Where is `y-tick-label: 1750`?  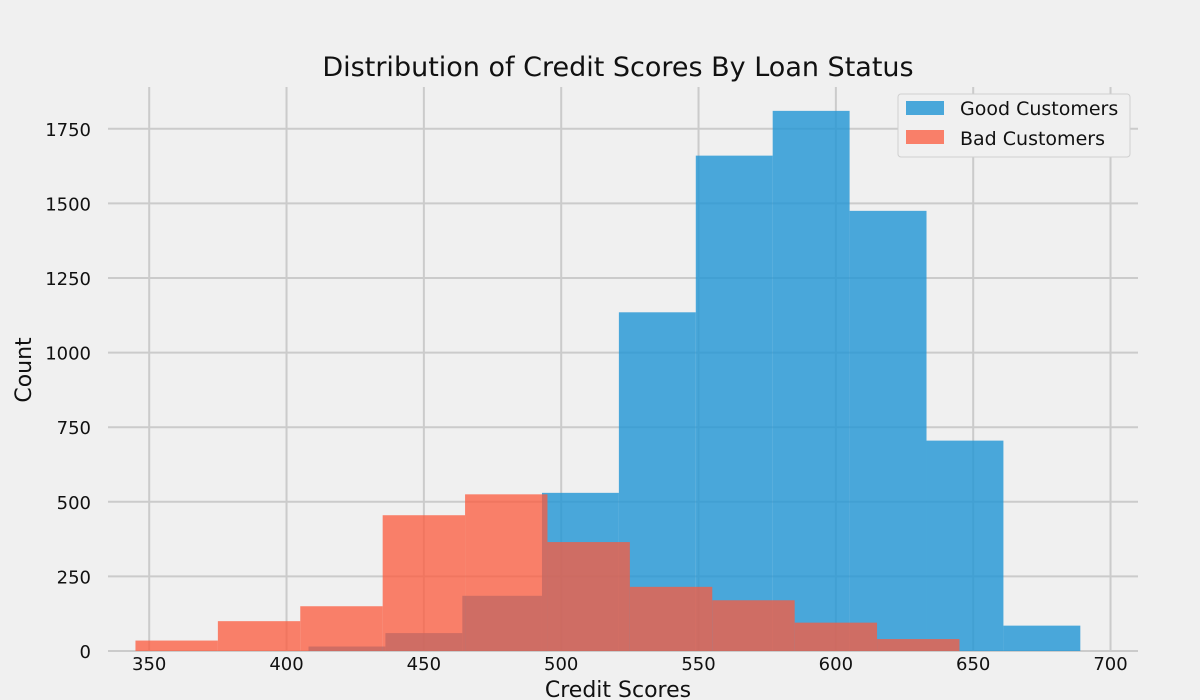
y-tick-label: 1750 is located at coordinates (68, 130).